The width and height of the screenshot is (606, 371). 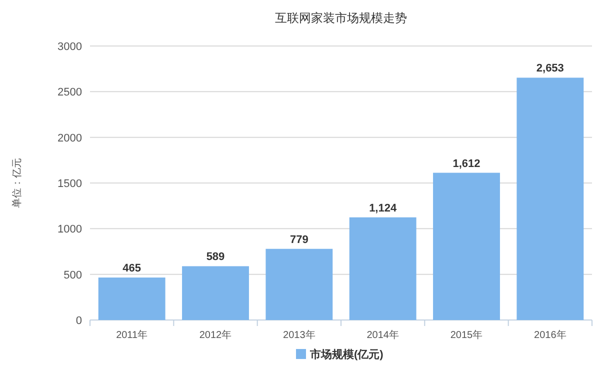 I want to click on x-tick-label: 2016年, so click(x=550, y=335).